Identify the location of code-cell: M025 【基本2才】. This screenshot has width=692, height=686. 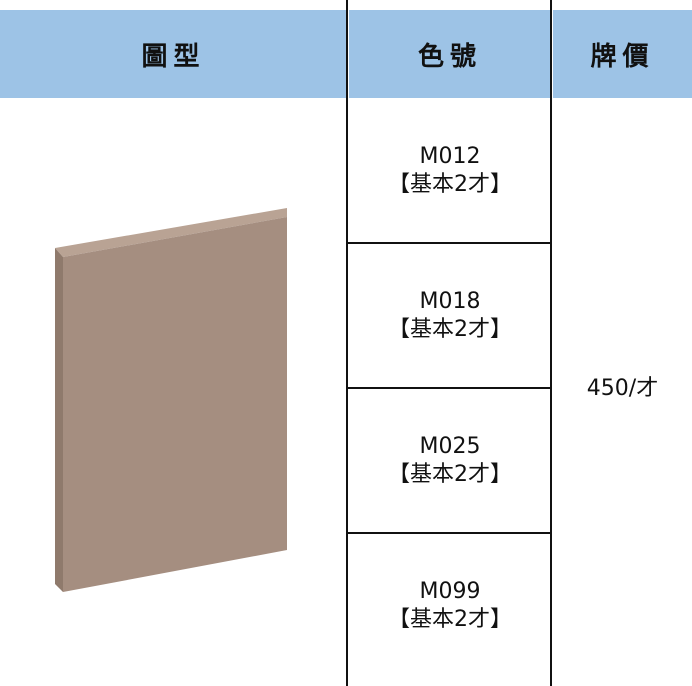
(450, 460).